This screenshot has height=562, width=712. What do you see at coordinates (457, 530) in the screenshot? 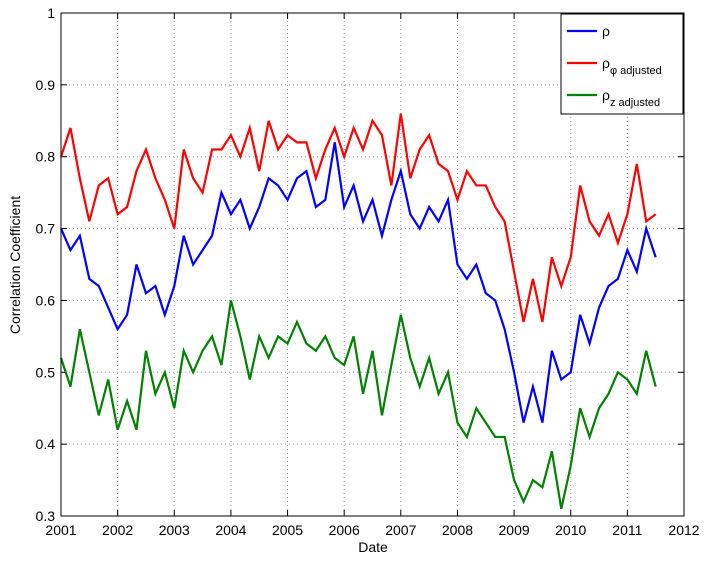
I see `x-tick-label: 2008` at bounding box center [457, 530].